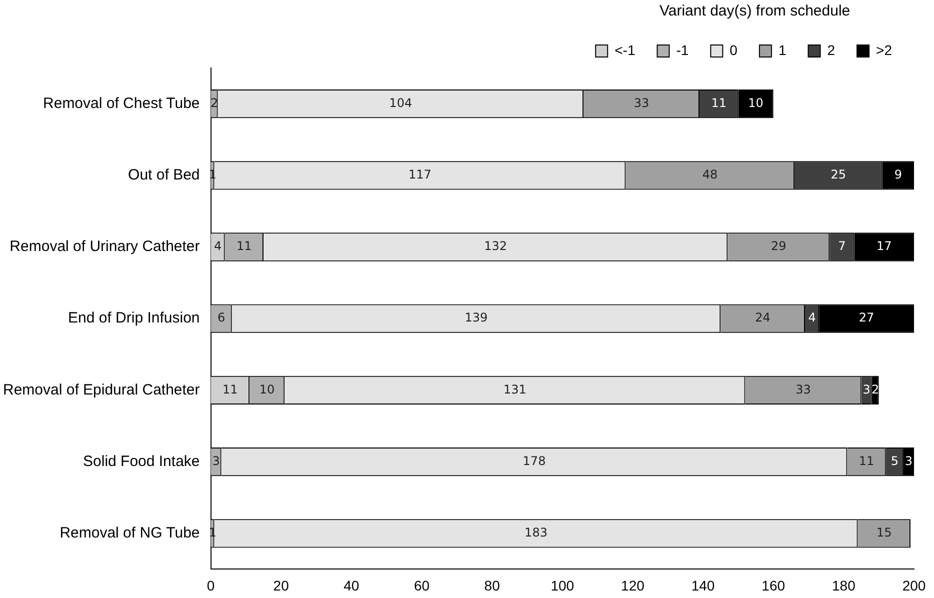  What do you see at coordinates (894, 461) in the screenshot?
I see `data-label: 5` at bounding box center [894, 461].